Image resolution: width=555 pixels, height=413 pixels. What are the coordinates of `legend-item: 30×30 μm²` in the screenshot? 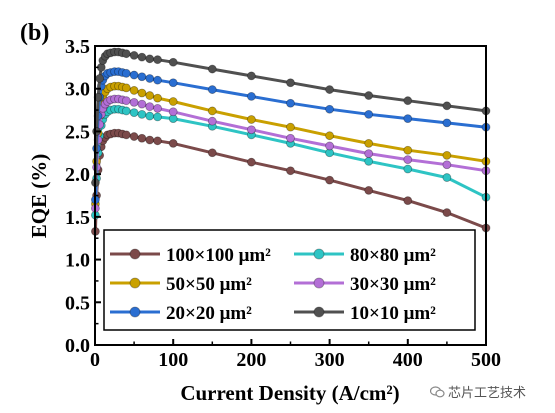 It's located at (365, 284).